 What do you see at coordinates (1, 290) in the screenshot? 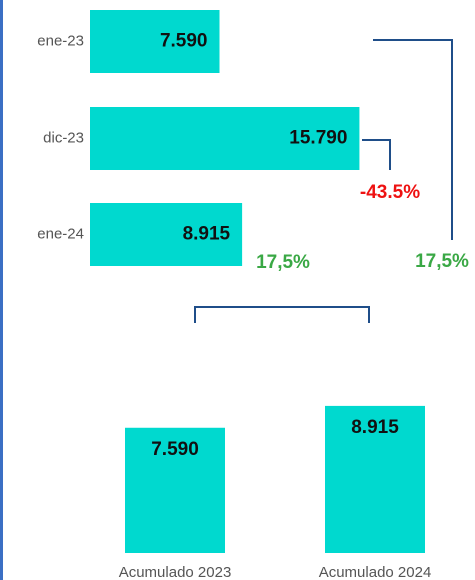
I see `left-border` at bounding box center [1, 290].